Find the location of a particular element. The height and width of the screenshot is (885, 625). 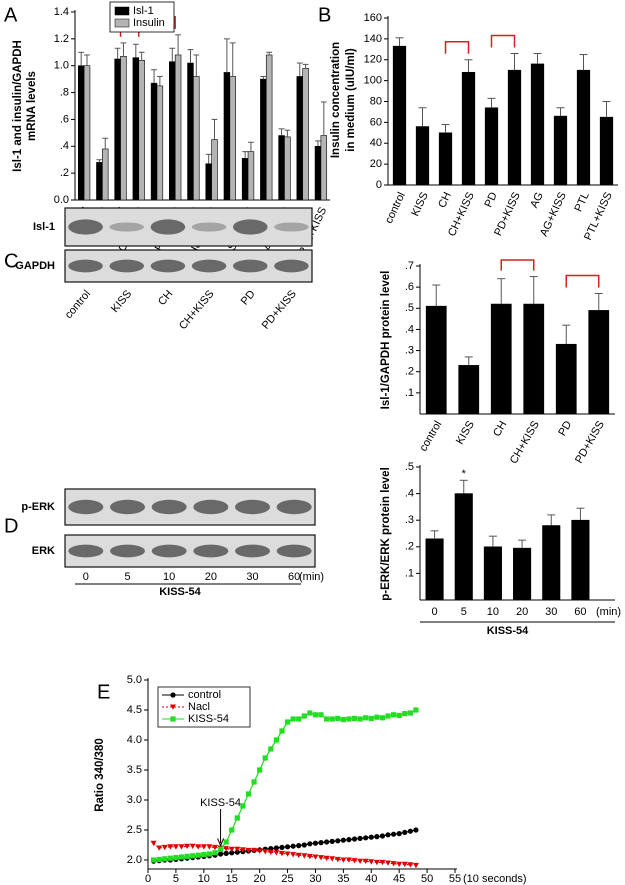

x-tick-label: CH+KISS is located at coordinates (525, 442).